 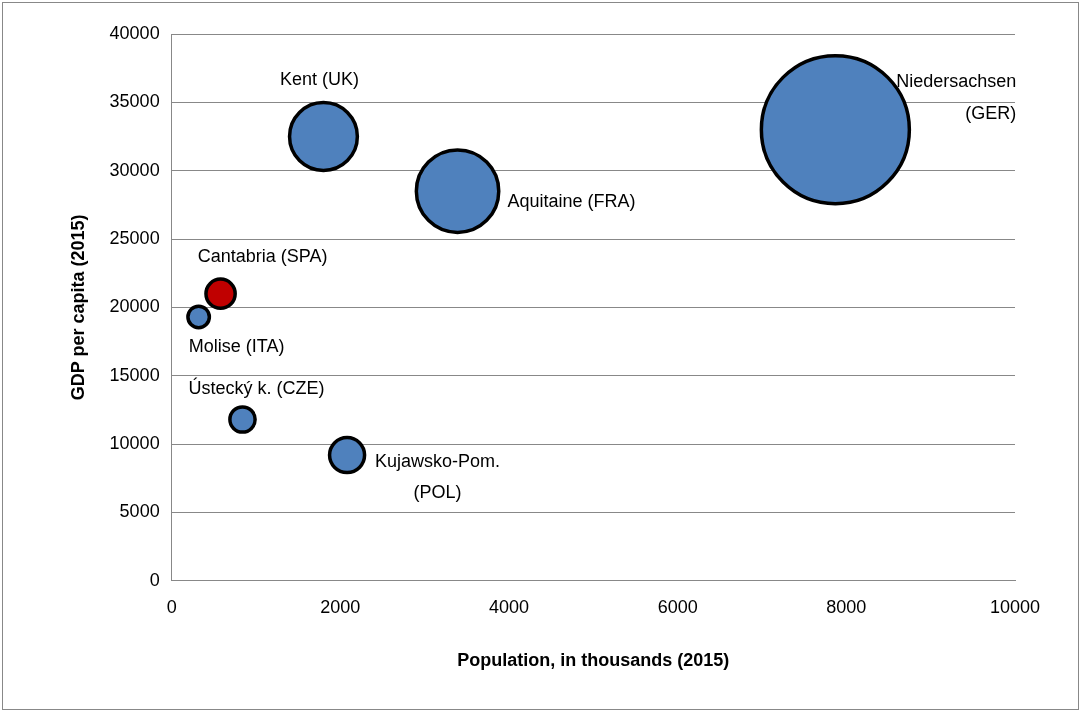 What do you see at coordinates (571, 201) in the screenshot?
I see `annotation: Aquitaine (FRA)` at bounding box center [571, 201].